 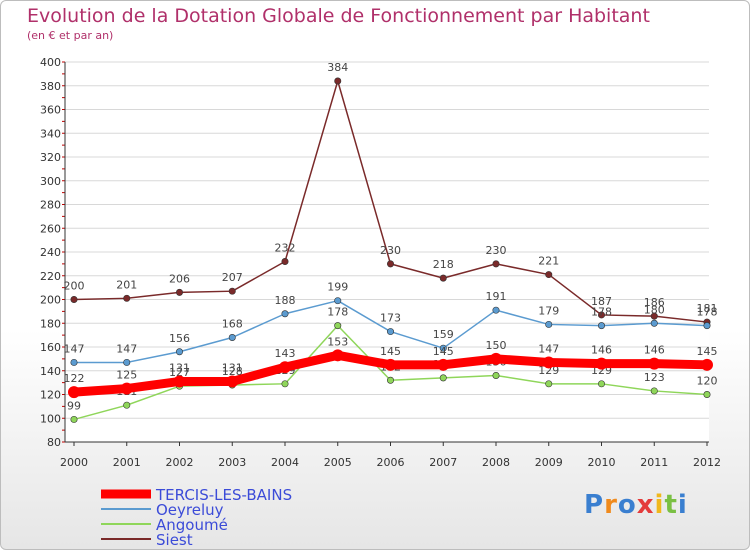 What do you see at coordinates (496, 250) in the screenshot?
I see `data-label: 230` at bounding box center [496, 250].